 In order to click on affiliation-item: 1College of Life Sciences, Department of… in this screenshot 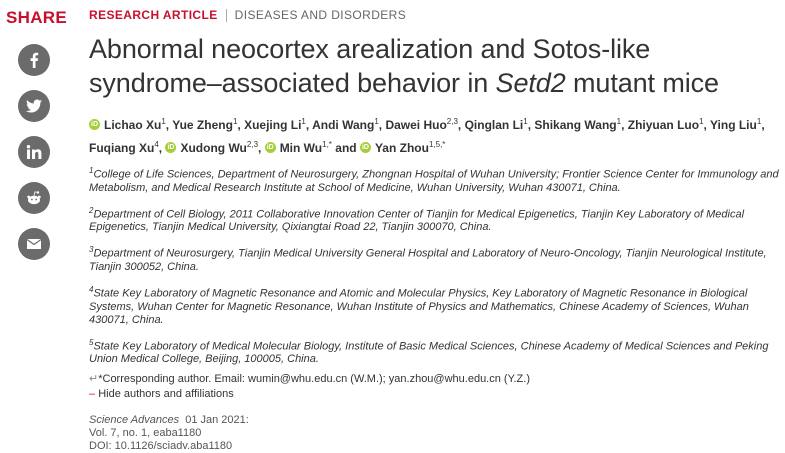, I will do `click(434, 179)`.